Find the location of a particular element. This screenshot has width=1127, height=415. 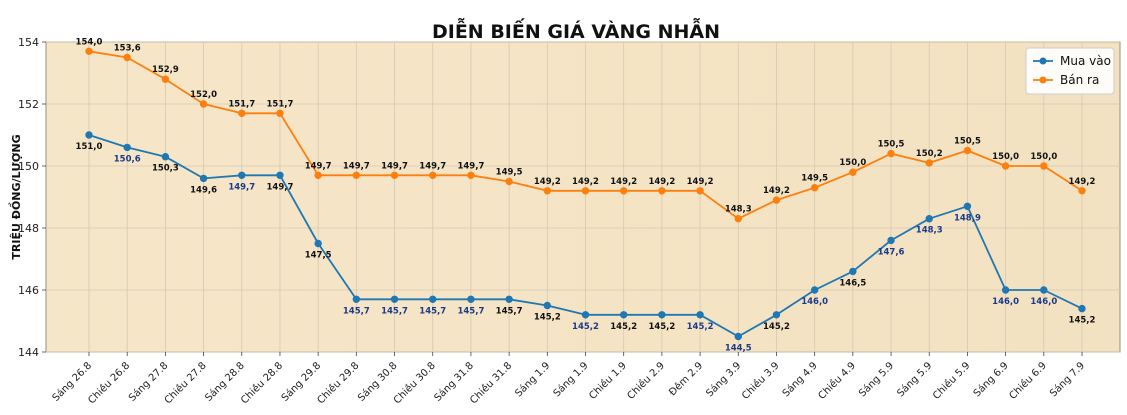

data-label: 150,0 is located at coordinates (1005, 157).